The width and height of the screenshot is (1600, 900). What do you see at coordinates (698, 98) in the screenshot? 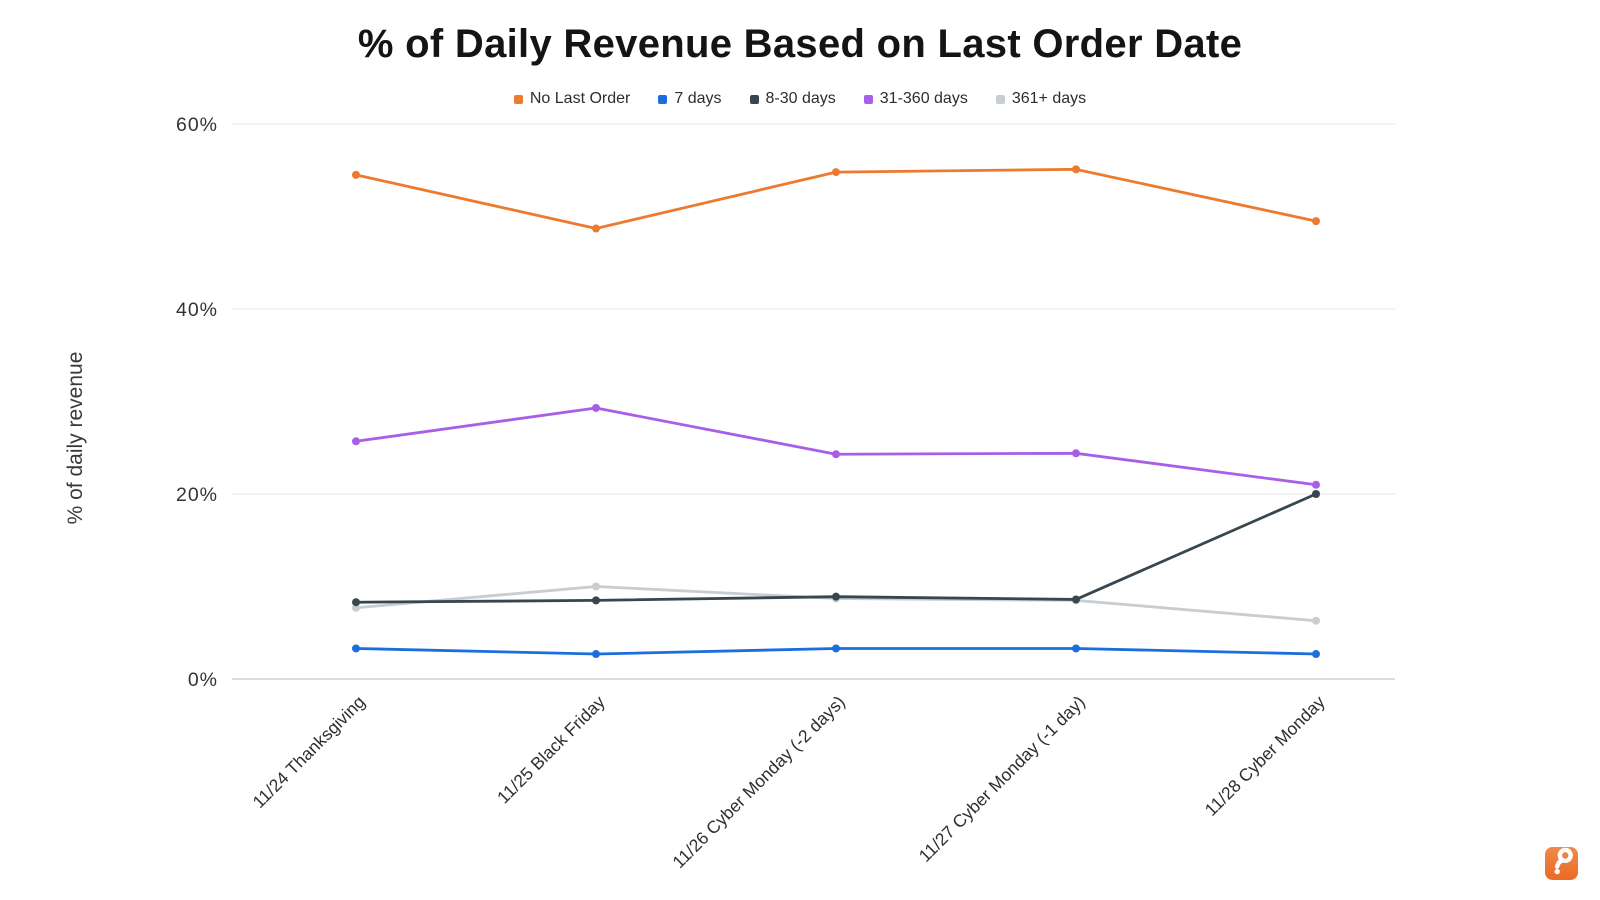
I see `legend-label: 7 days` at bounding box center [698, 98].